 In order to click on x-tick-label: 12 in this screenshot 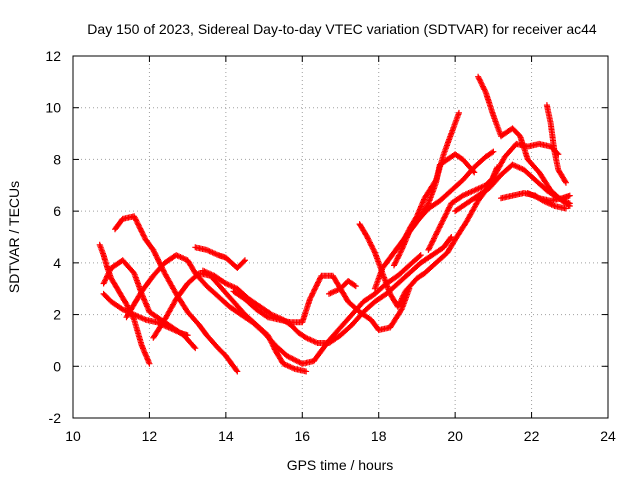, I will do `click(150, 436)`.